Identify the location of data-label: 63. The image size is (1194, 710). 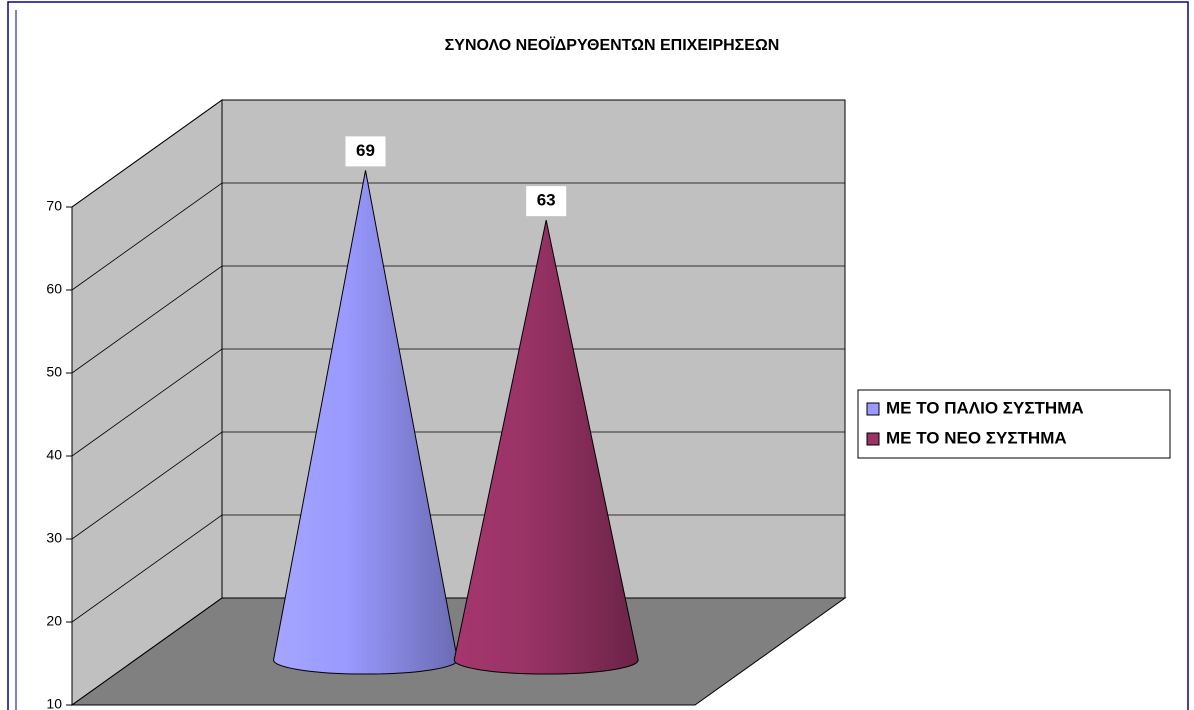
(546, 200).